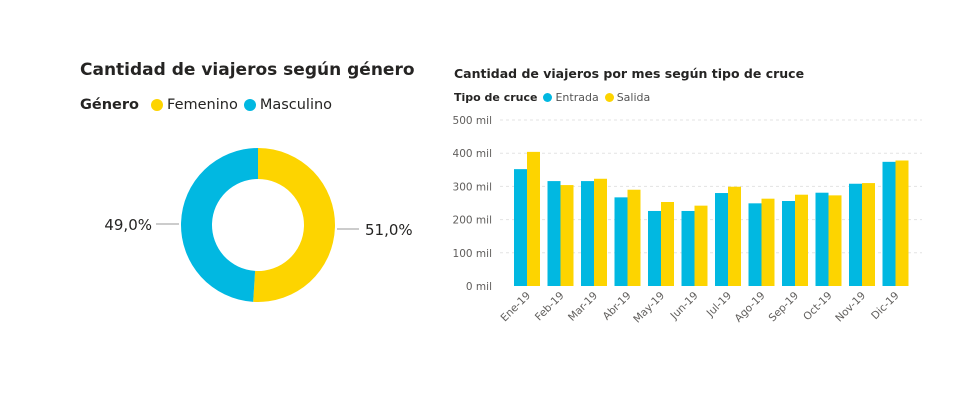 This screenshot has height=400, width=980. Describe the element at coordinates (472, 121) in the screenshot. I see `y-tick-label: 500 mil` at that location.